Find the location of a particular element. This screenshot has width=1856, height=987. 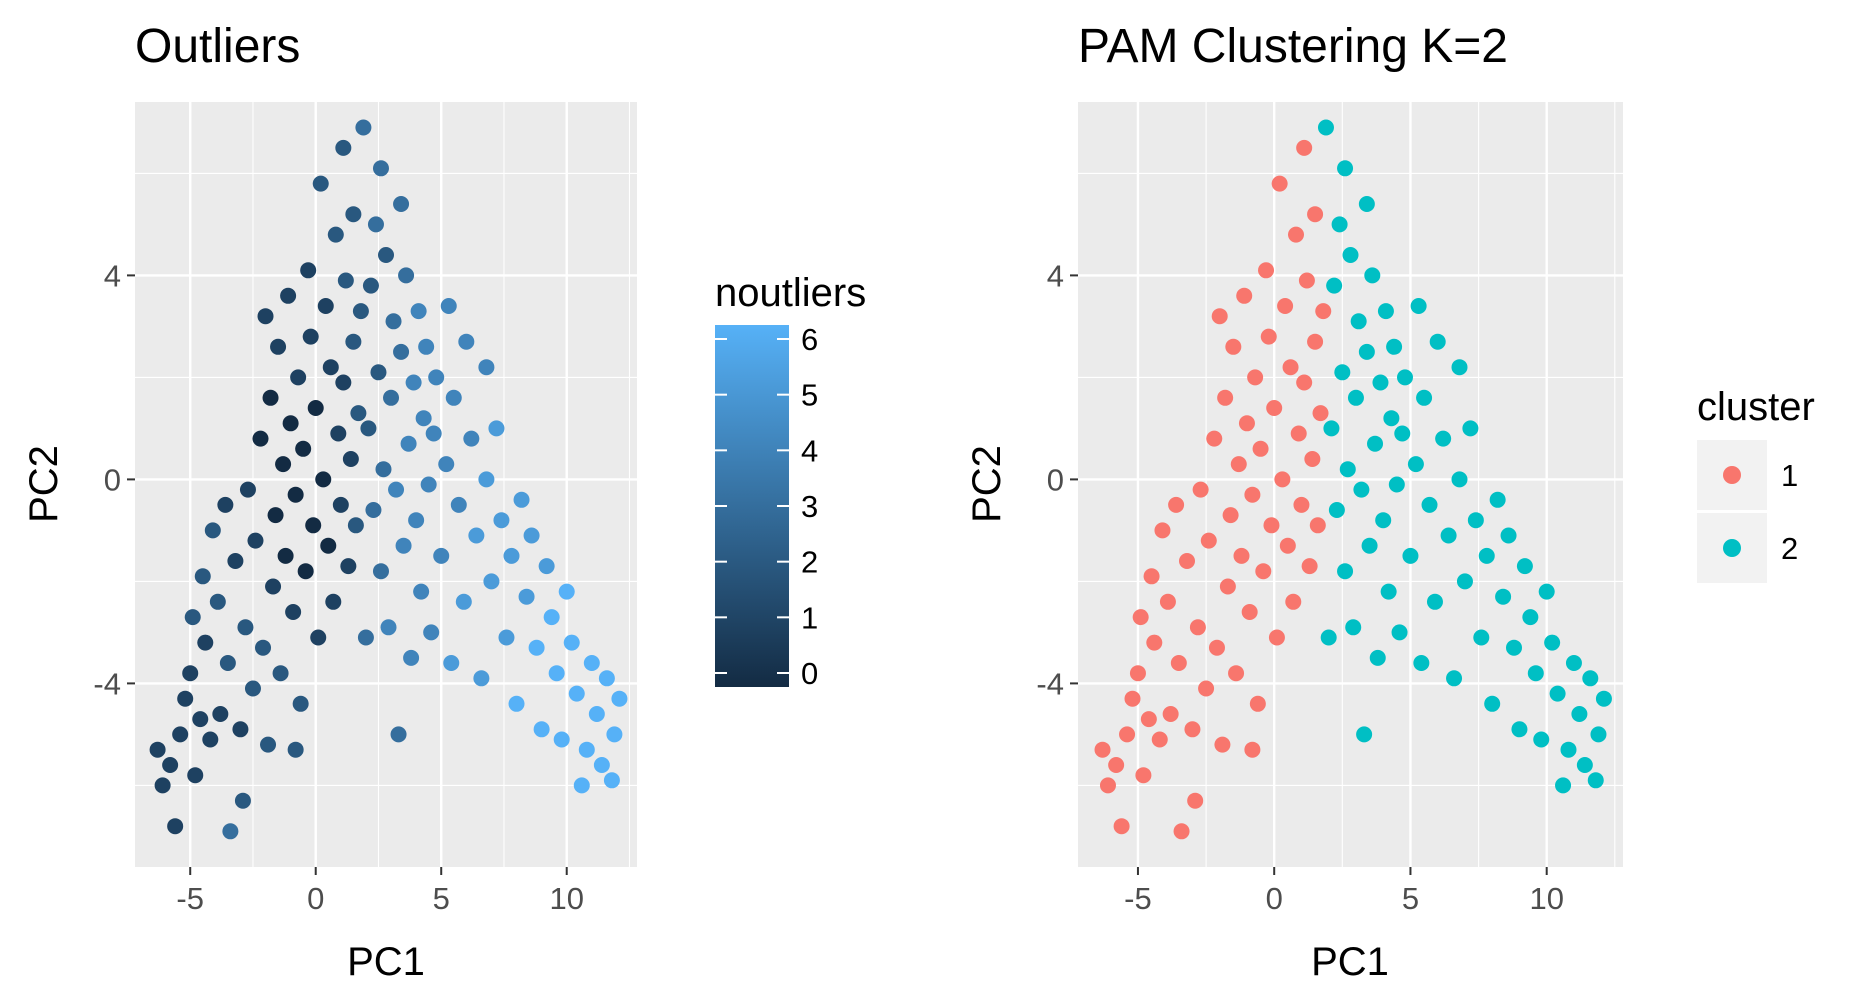

outliers-y-tick-label: 0 is located at coordinates (112, 479).